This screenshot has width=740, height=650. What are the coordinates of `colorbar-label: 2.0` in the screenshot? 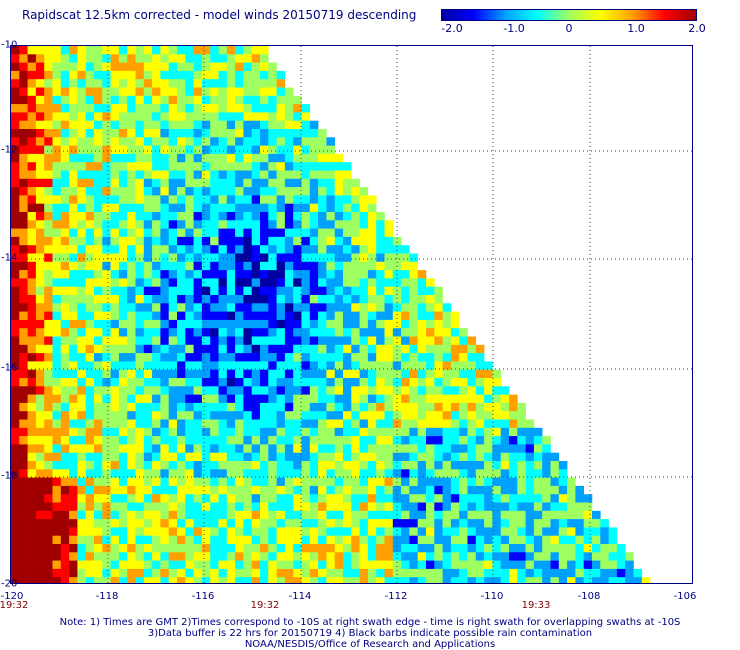 It's located at (697, 28).